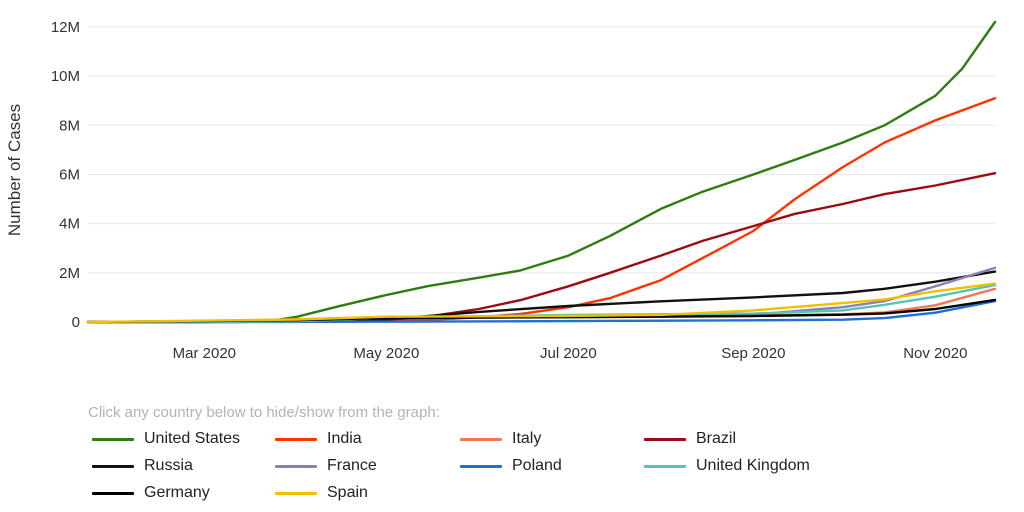  Describe the element at coordinates (541, 311) in the screenshot. I see `series-line-poland` at that location.